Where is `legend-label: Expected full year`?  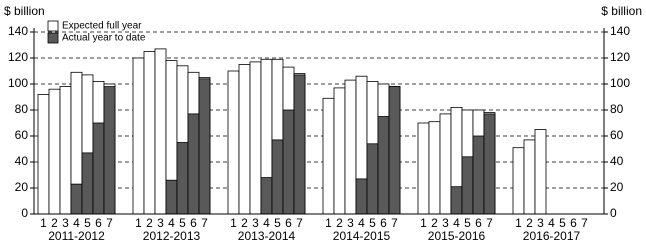 legend-label: Expected full year is located at coordinates (102, 26).